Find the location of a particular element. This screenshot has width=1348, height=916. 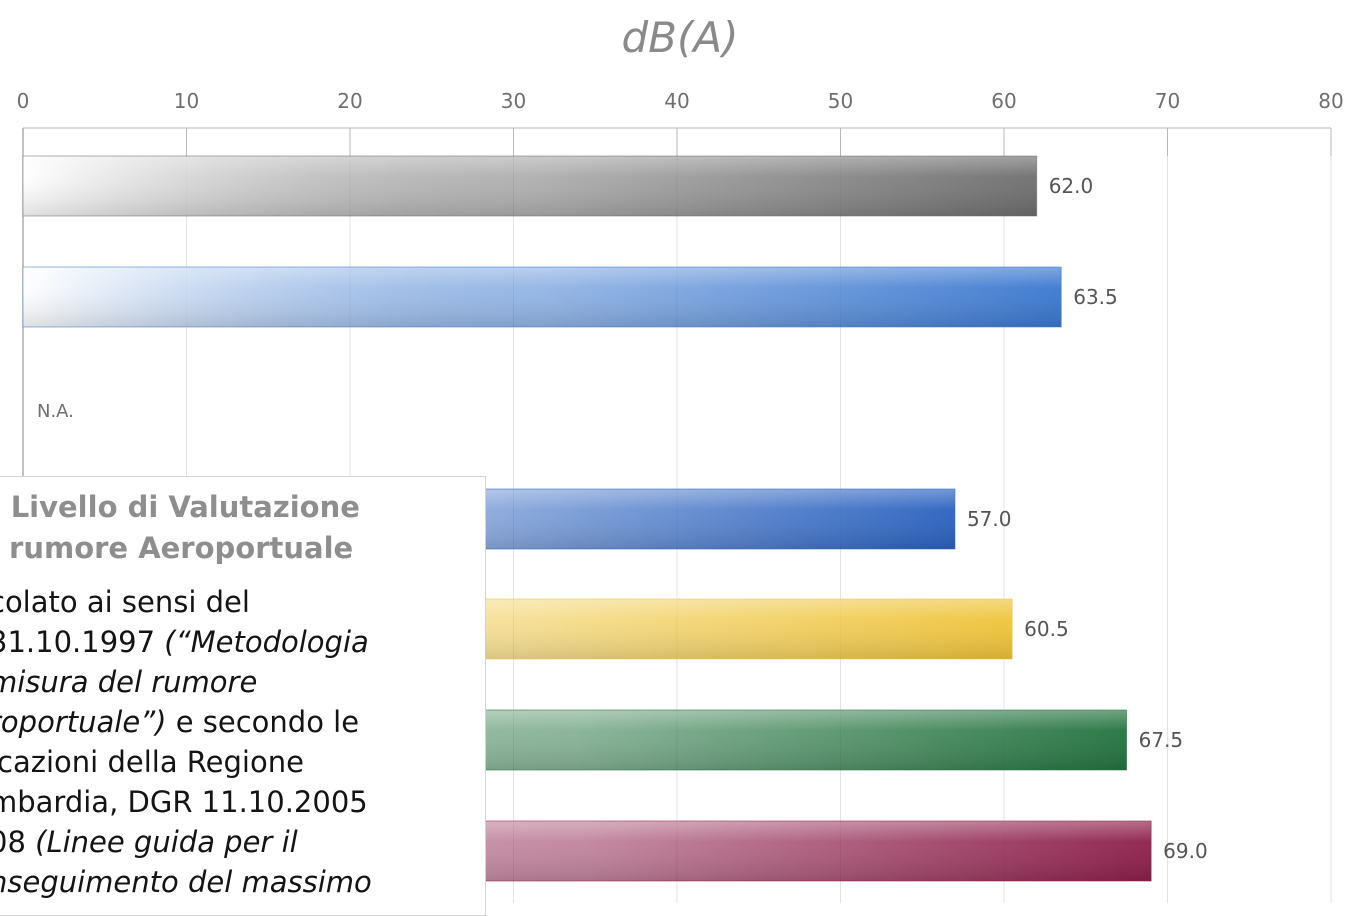

value-label: 69.0 is located at coordinates (1185, 851).